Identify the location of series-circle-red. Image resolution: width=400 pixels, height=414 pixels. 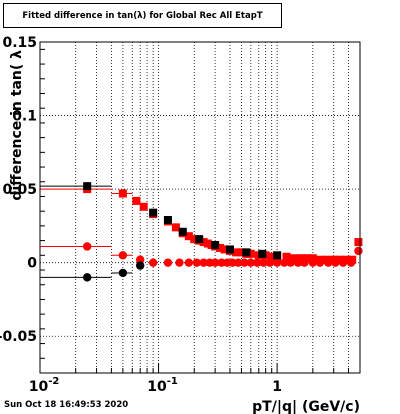
(201, 254).